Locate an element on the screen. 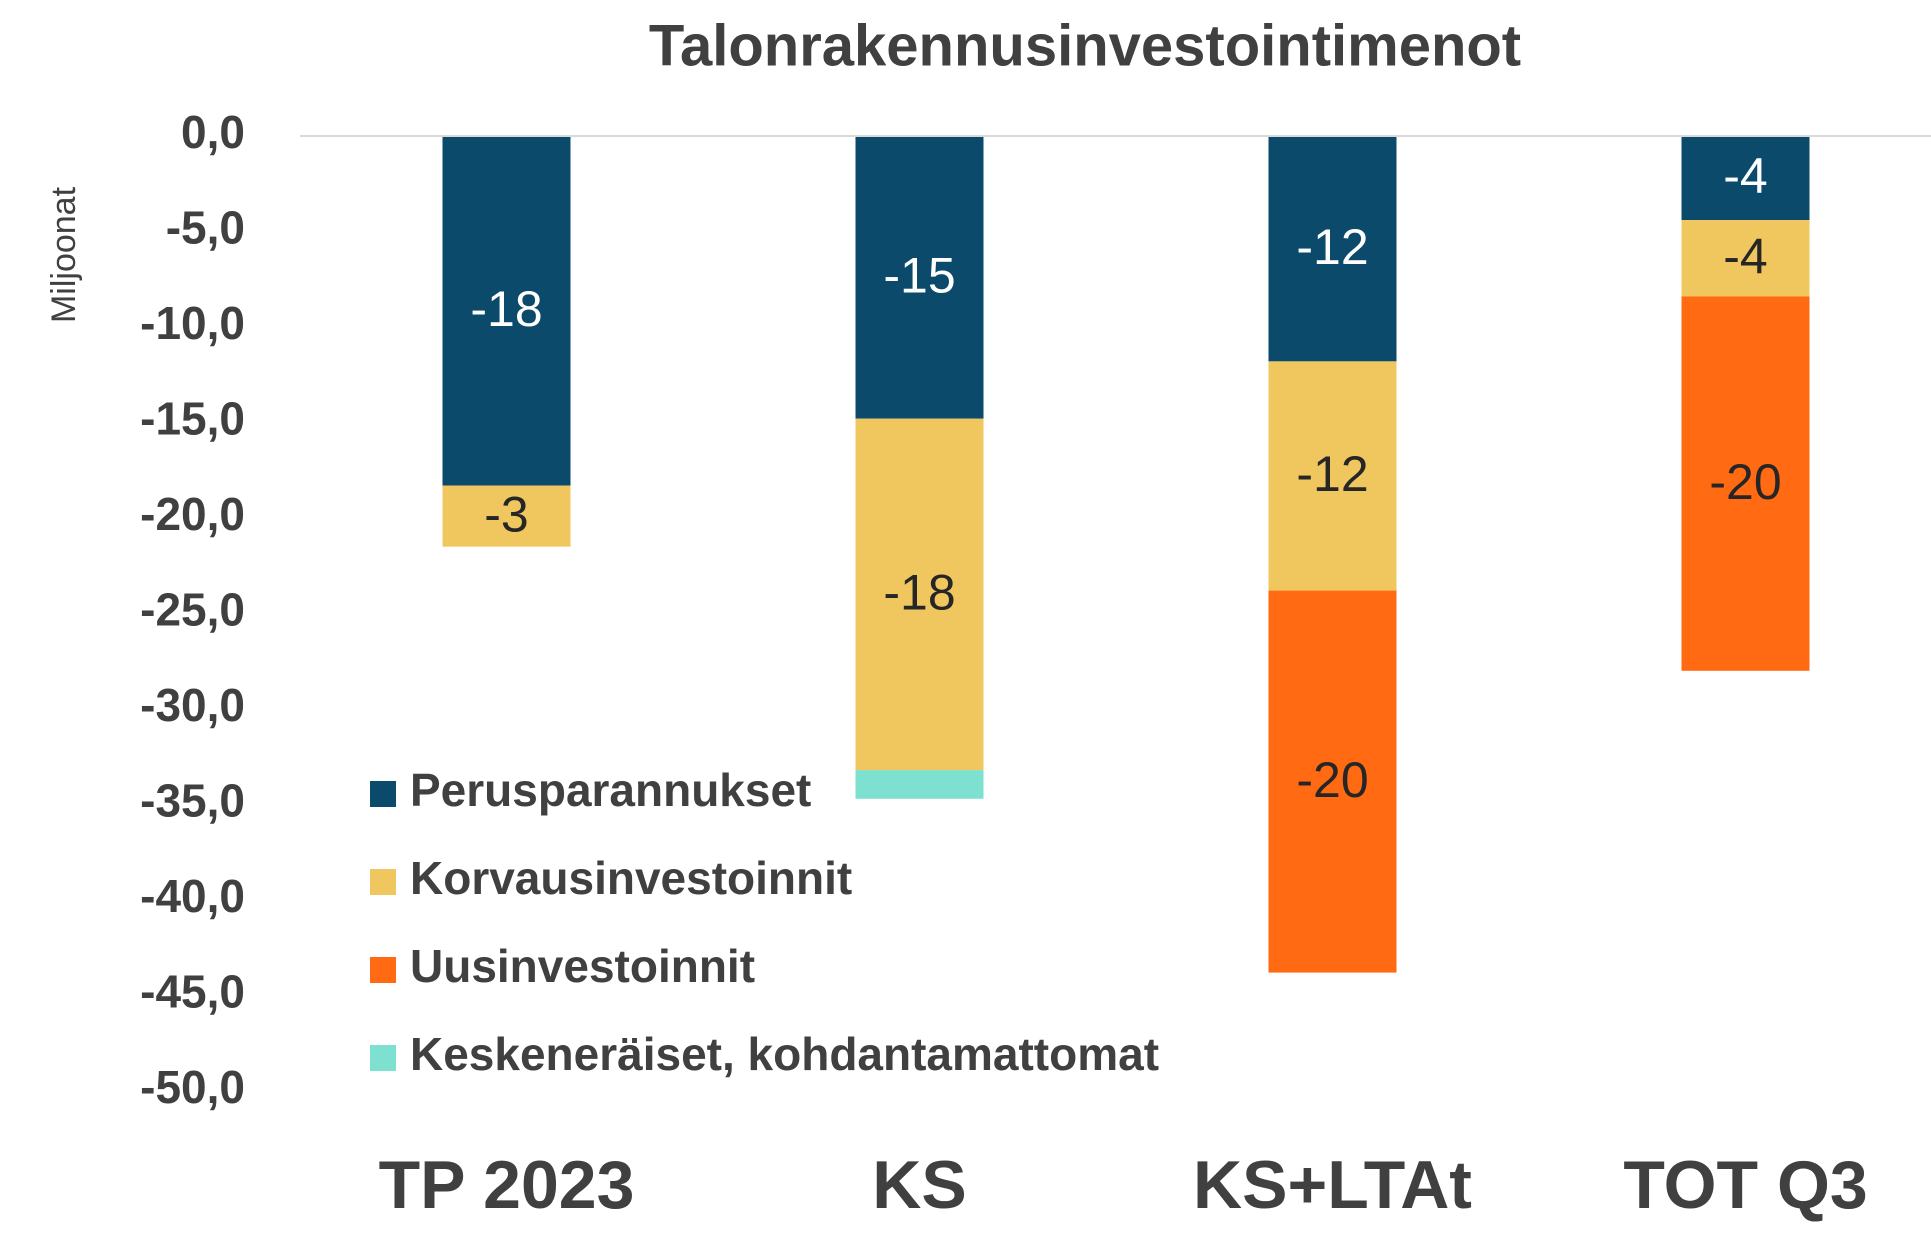 Image resolution: width=1931 pixels, height=1244 pixels. y-tick-label: -50,0 is located at coordinates (192, 1087).